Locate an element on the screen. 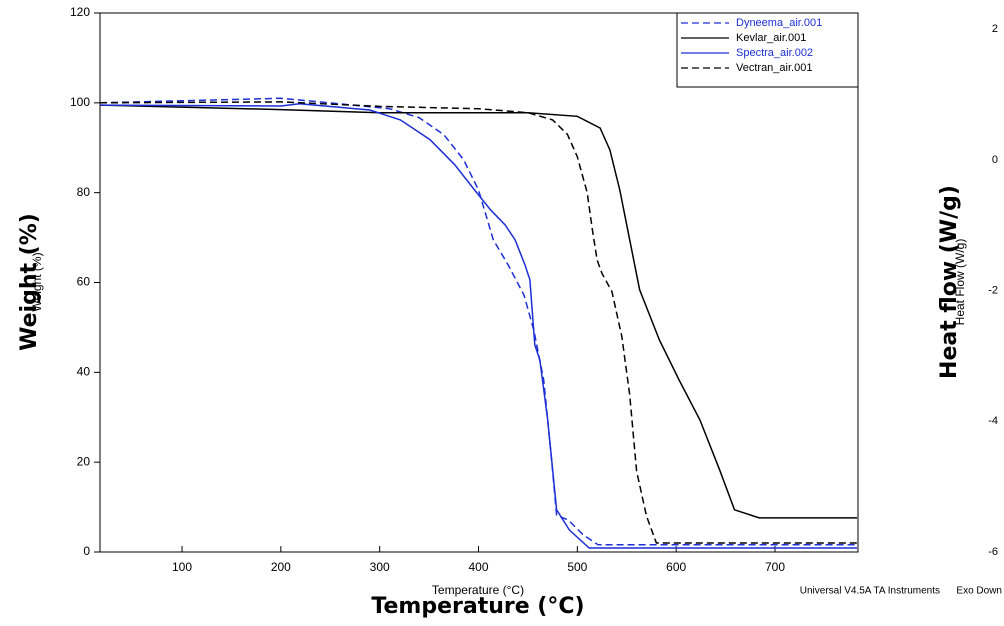 The image size is (1004, 626). legend-label: Dyneema_air.001 is located at coordinates (779, 23).